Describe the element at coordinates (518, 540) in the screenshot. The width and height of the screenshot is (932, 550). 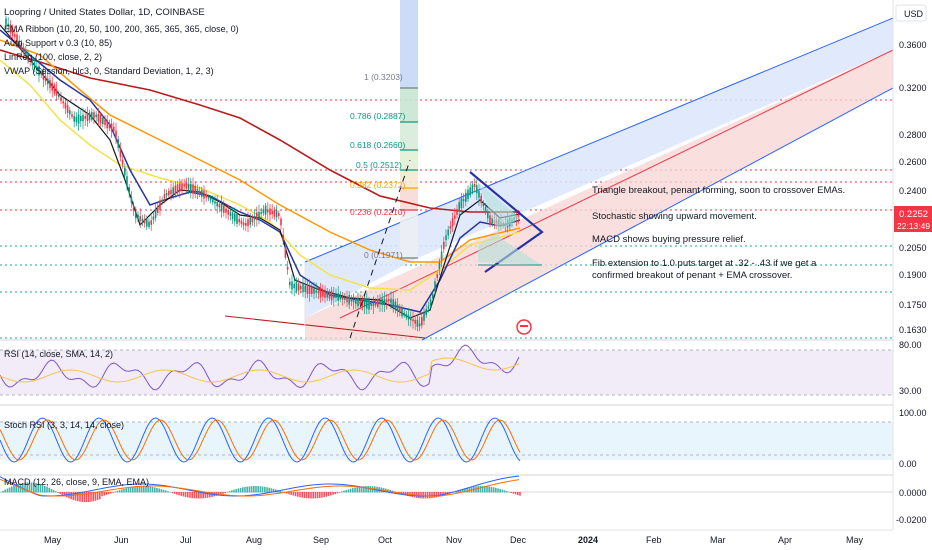
I see `time-tick-dec: Dec` at that location.